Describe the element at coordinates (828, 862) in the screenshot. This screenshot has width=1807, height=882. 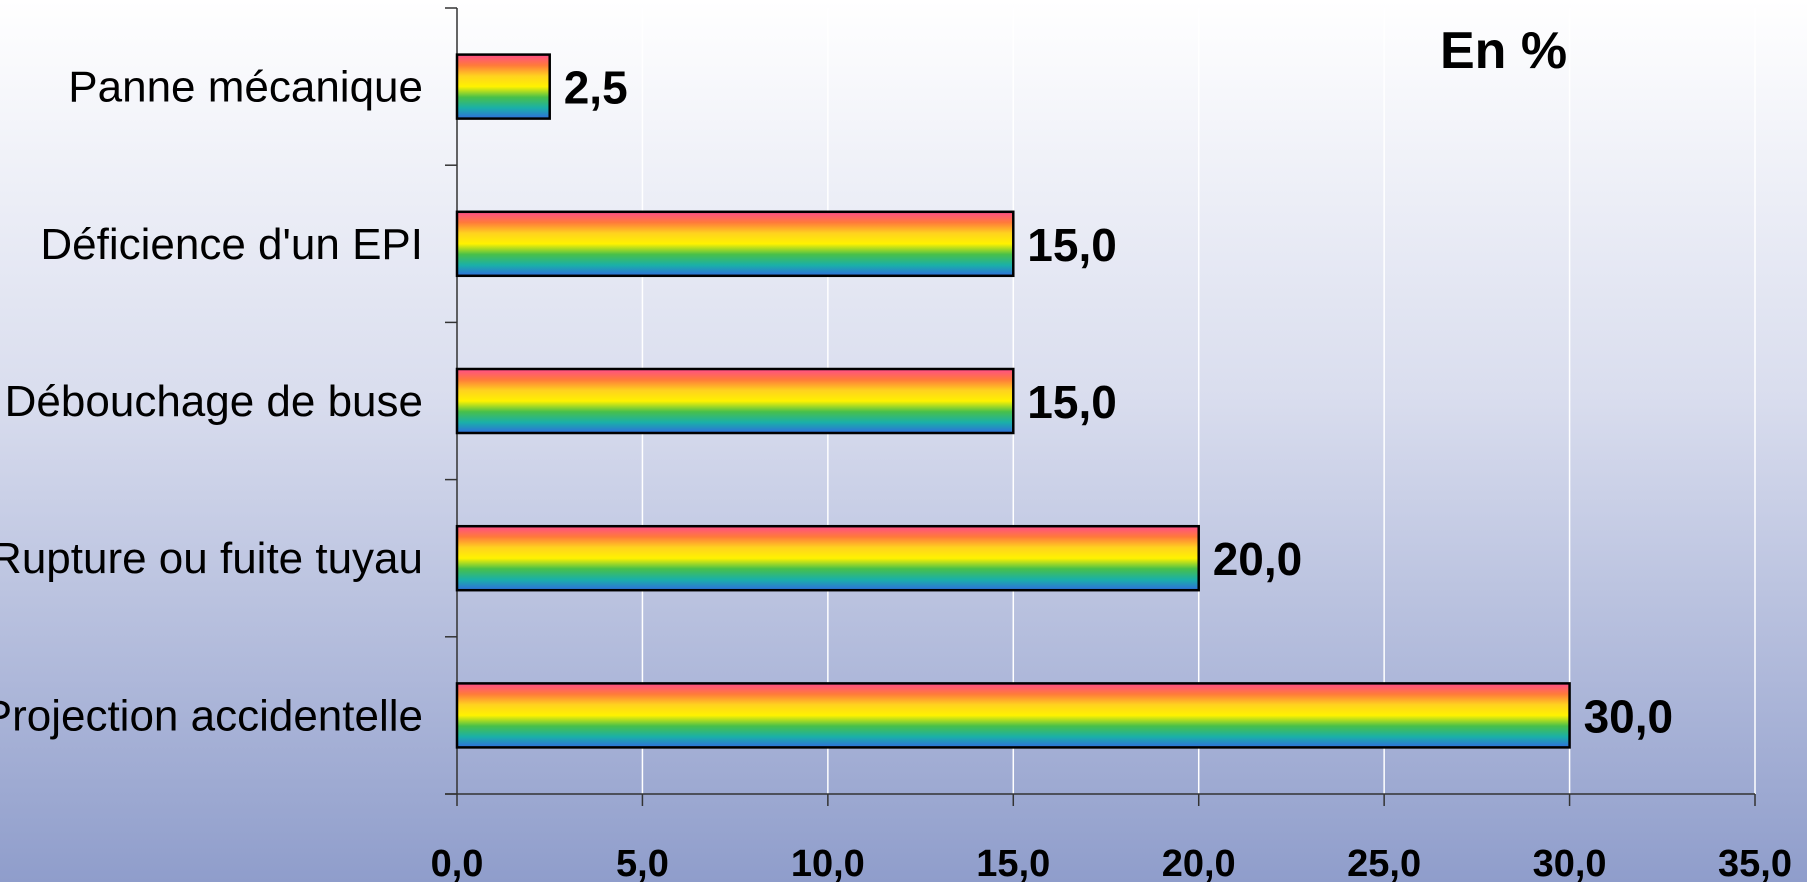
I see `x-tick-label: 10,0` at that location.